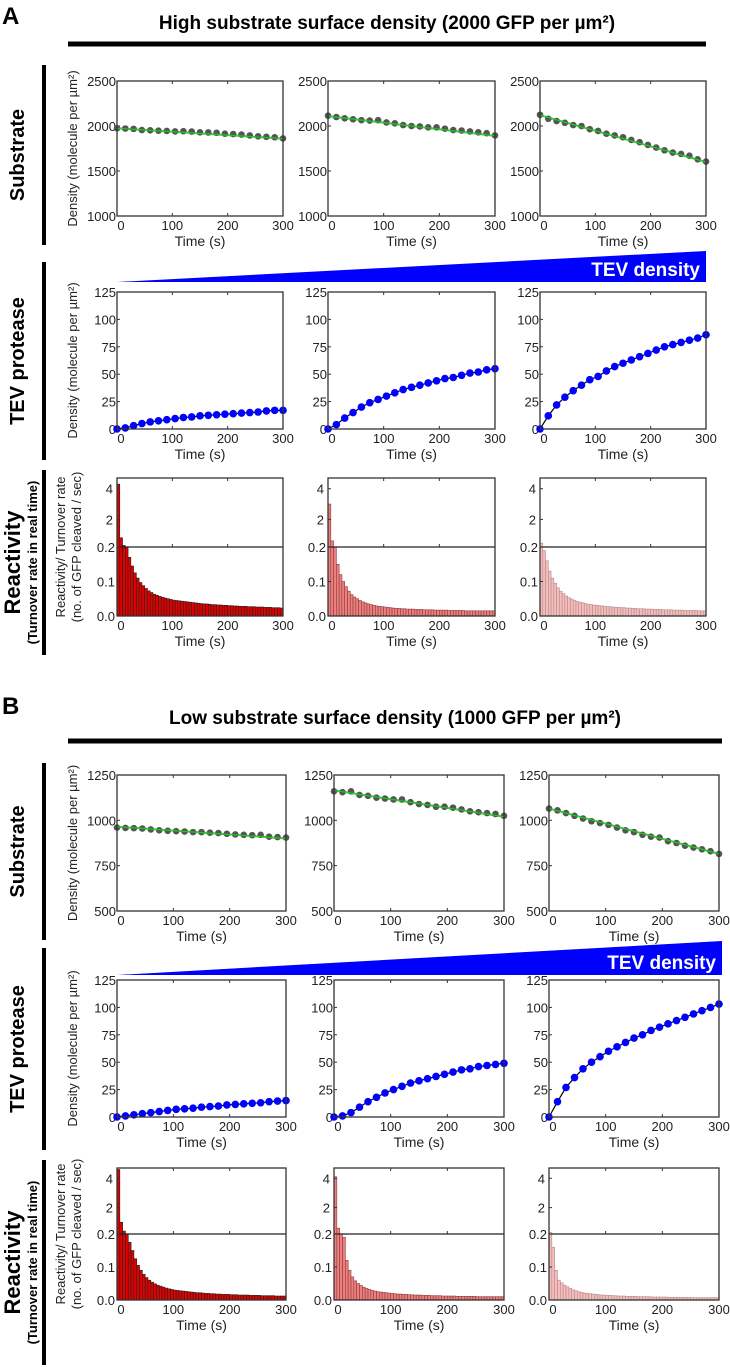  Describe the element at coordinates (320, 402) in the screenshot. I see `y-tick-label: 25` at that location.